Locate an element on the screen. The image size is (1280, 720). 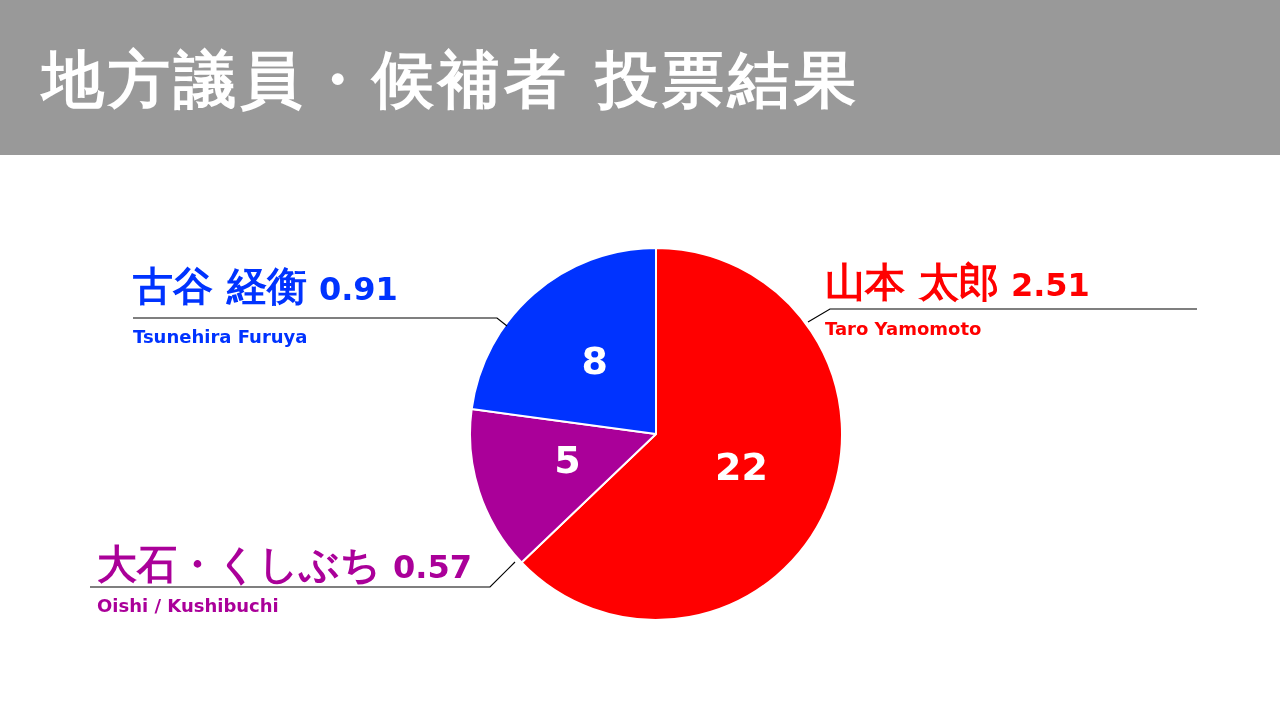
text: Taro Yamomoto is located at coordinates (903, 328).